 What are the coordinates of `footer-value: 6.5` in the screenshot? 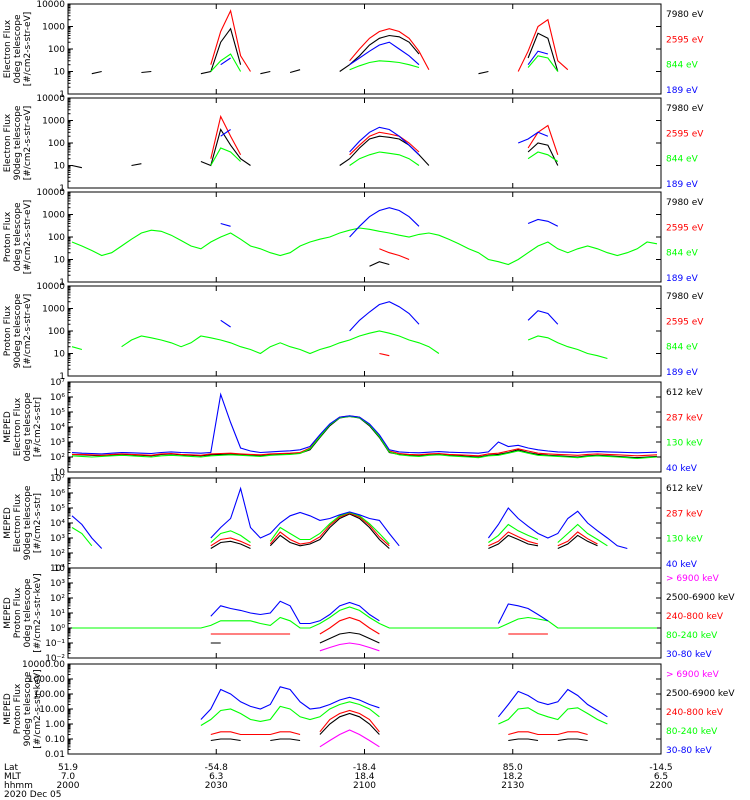 It's located at (661, 777).